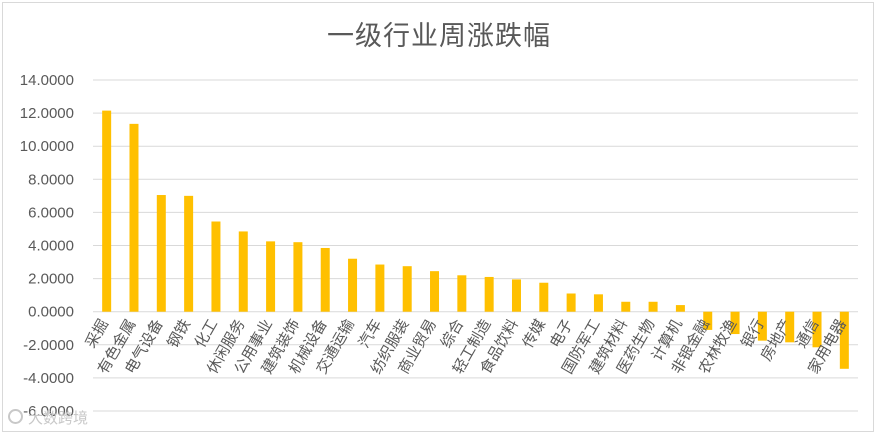  Describe the element at coordinates (47, 146) in the screenshot. I see `y-tick-label: 10.0000` at that location.